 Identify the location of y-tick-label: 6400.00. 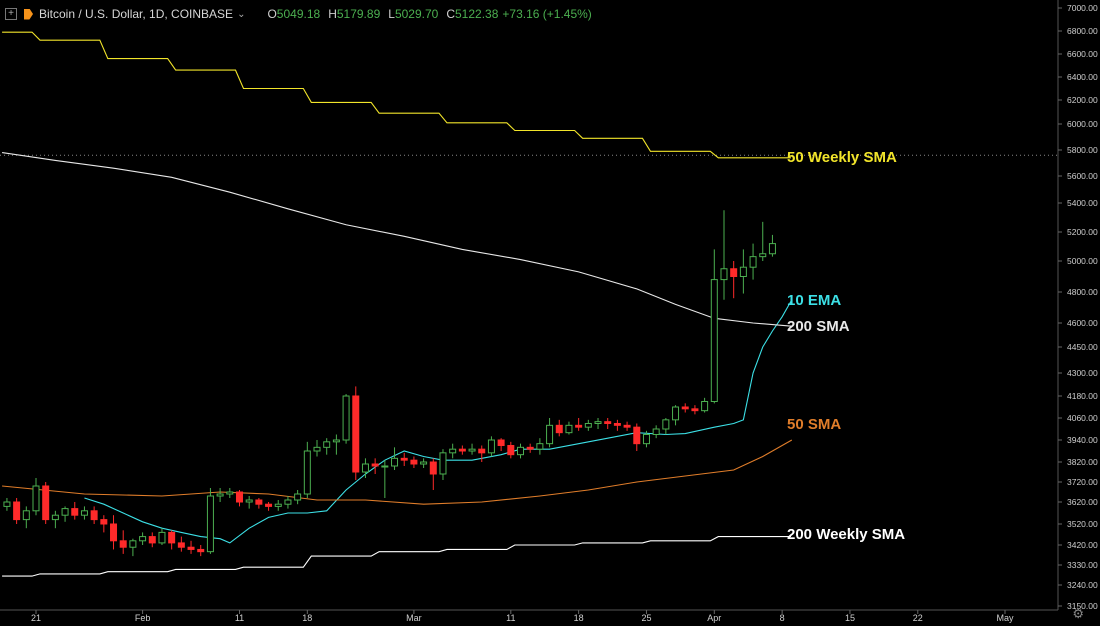
(1082, 77).